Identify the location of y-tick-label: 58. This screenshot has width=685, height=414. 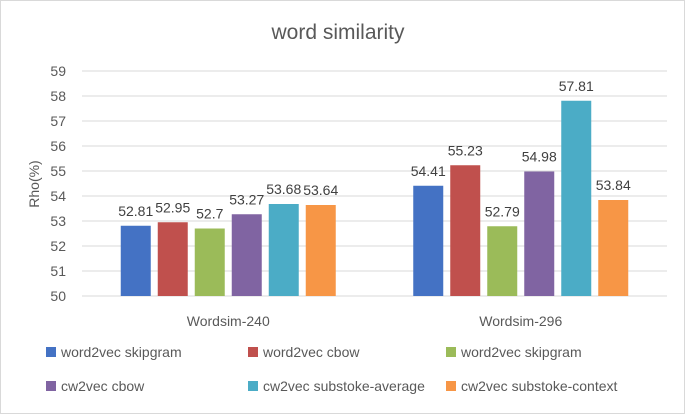
(58, 96).